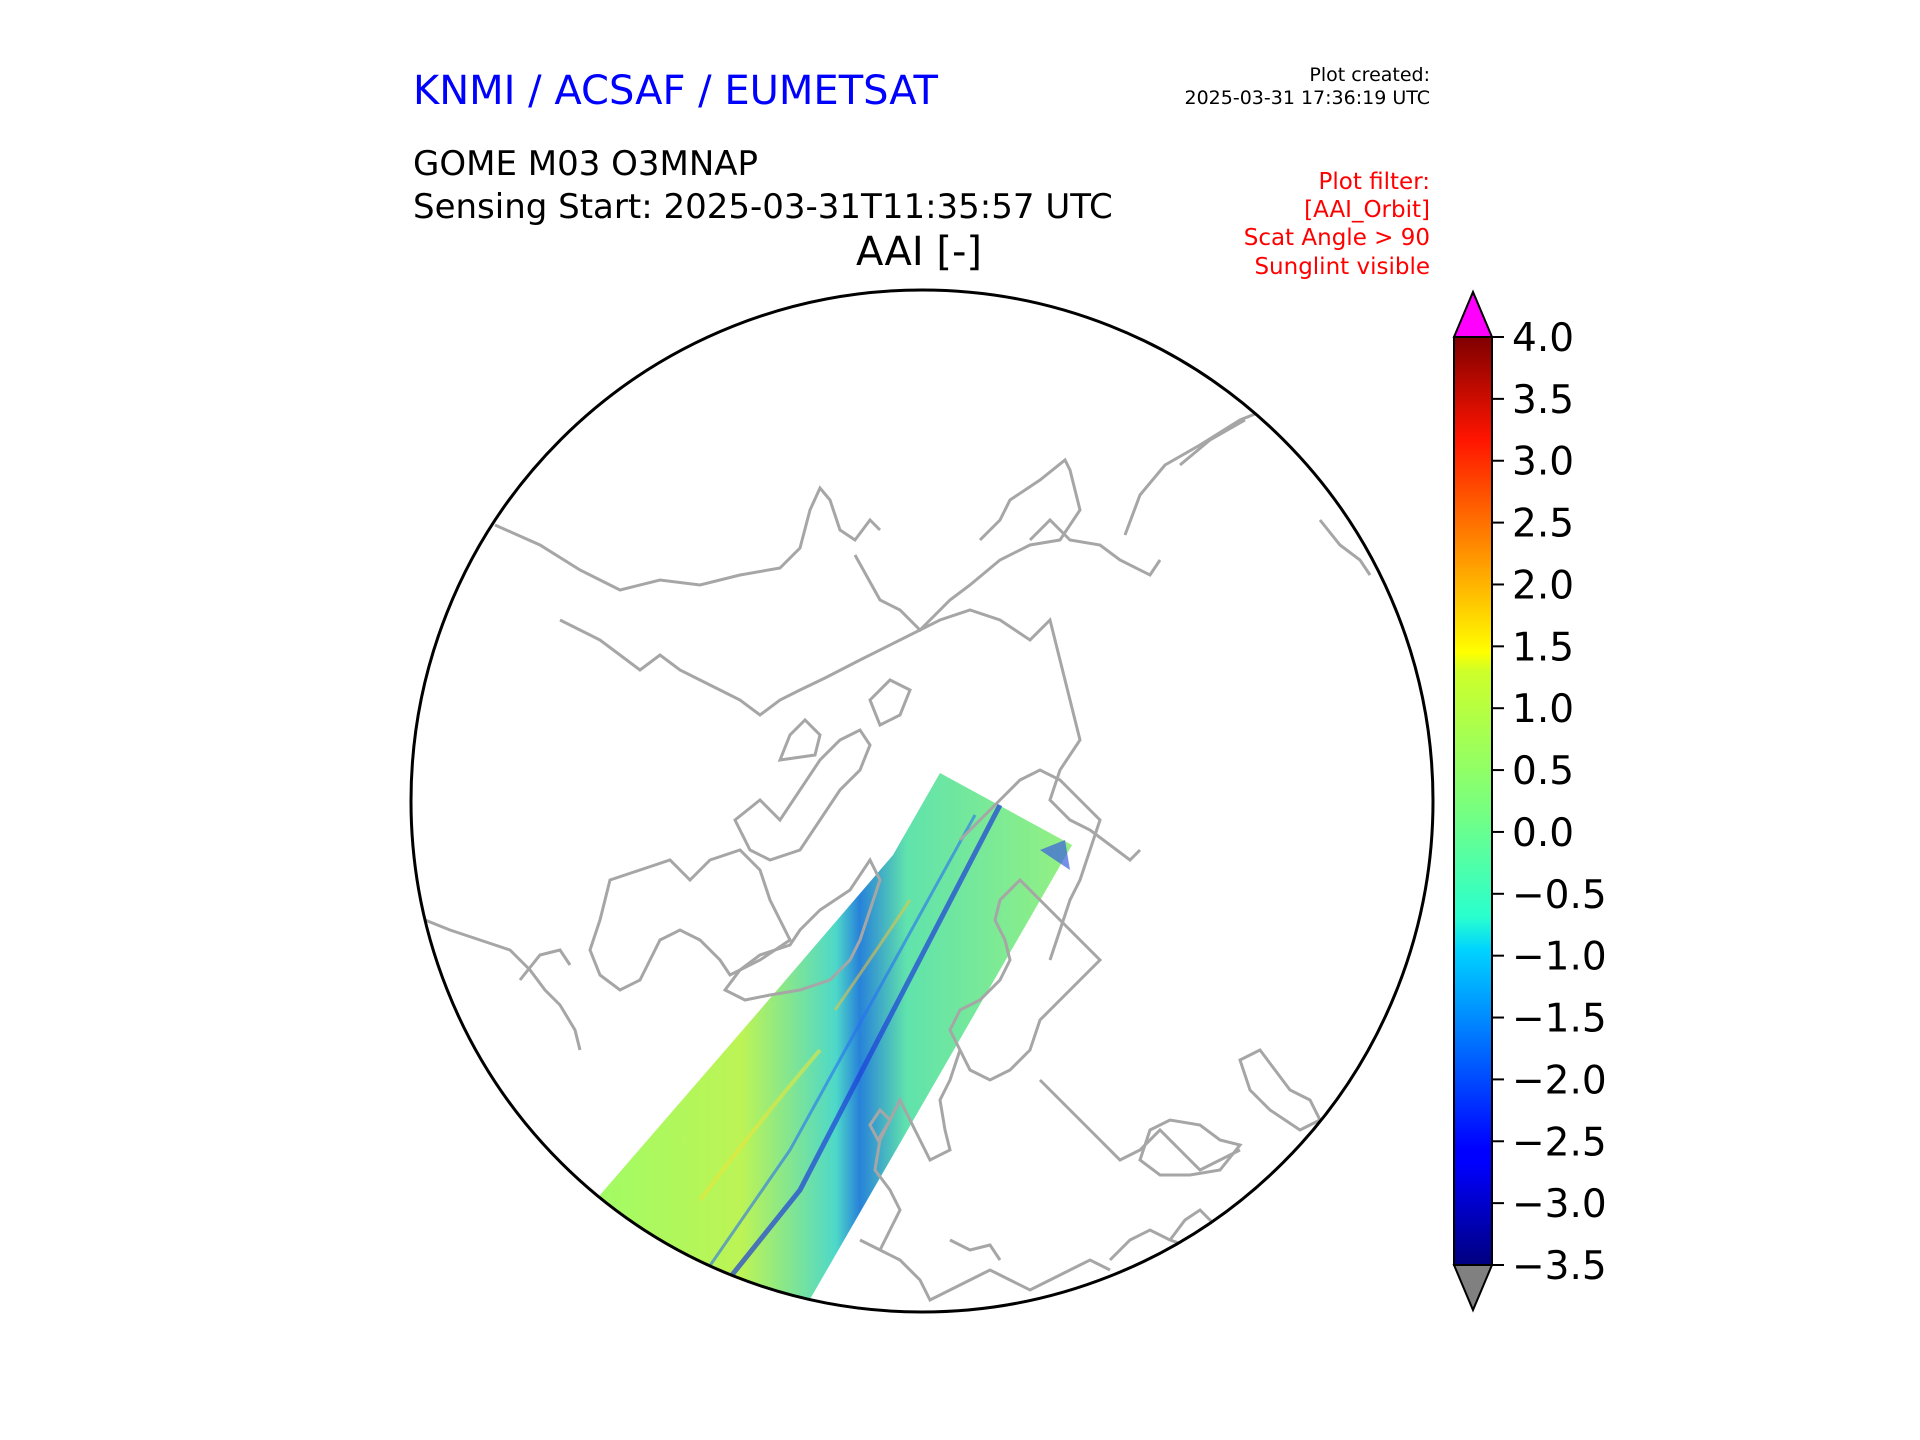 The image size is (1920, 1440). Describe the element at coordinates (1336, 238) in the screenshot. I see `plot-filter-scat-angle: Scat Angle > 90` at that location.